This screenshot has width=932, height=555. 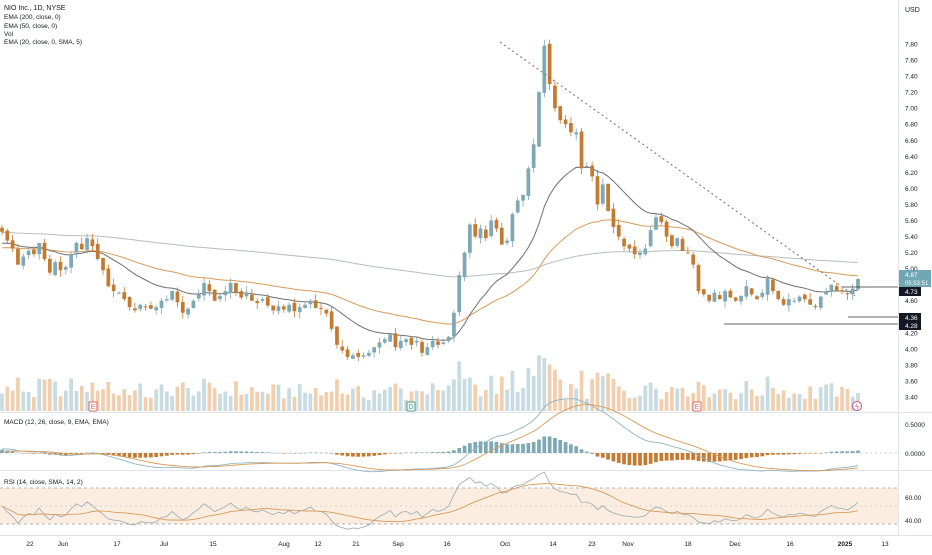 I want to click on lightning-icon-glyph: ϟ, so click(x=857, y=407).